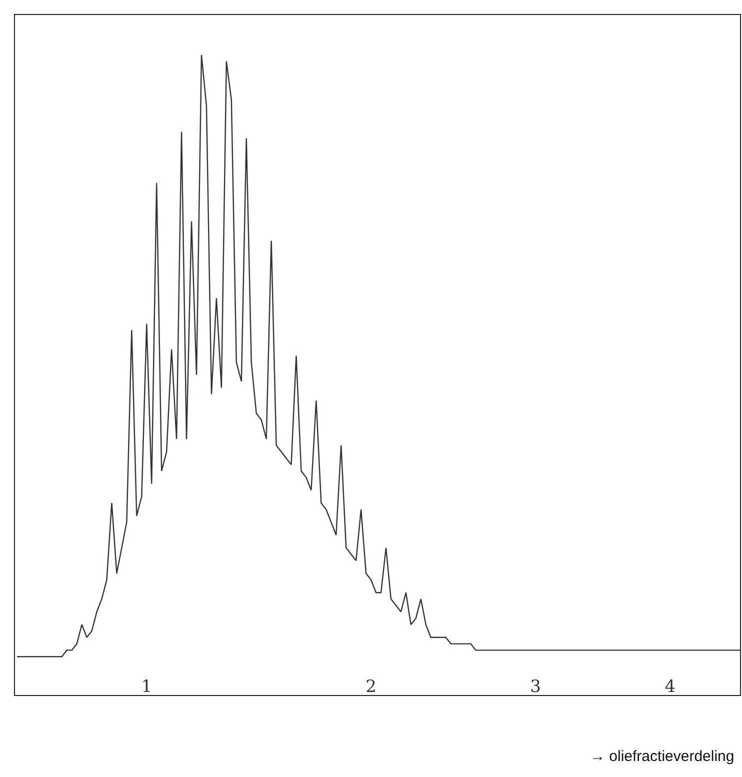 The height and width of the screenshot is (777, 742). I want to click on x-axis-title: → oliefractieverdeling, so click(662, 756).